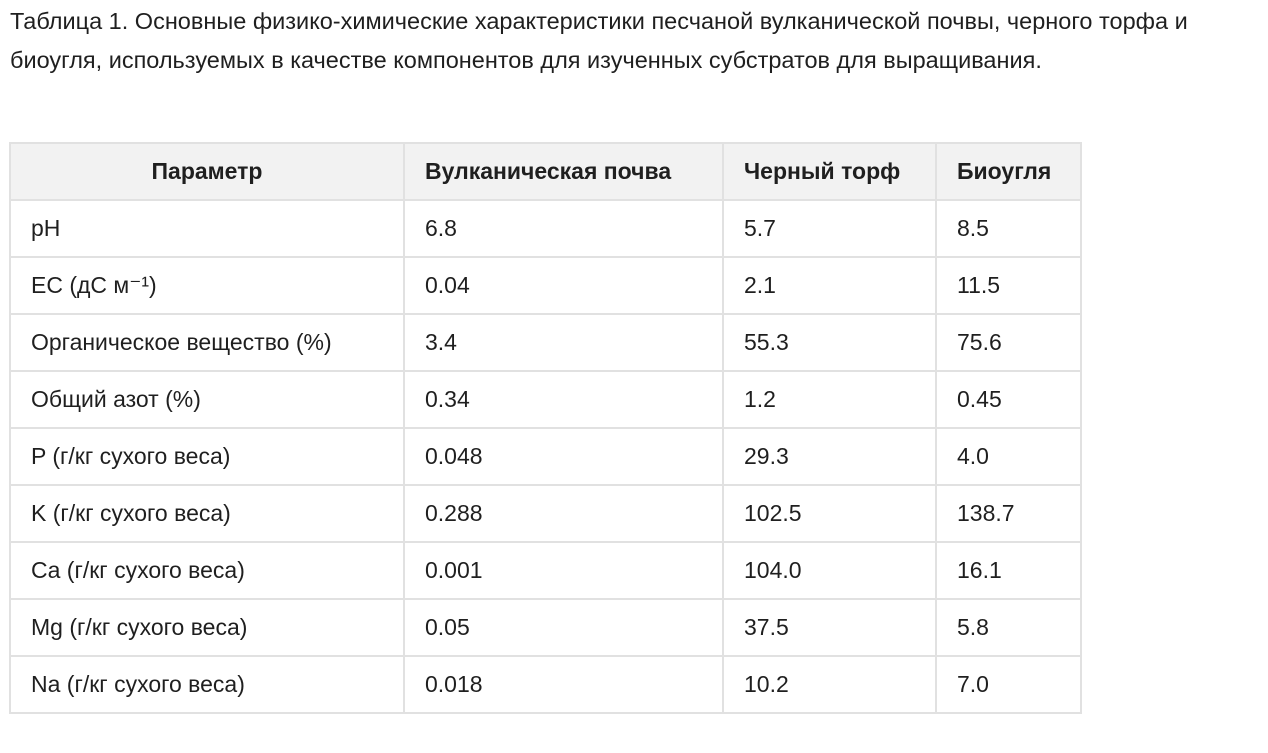 This screenshot has height=753, width=1268. Describe the element at coordinates (829, 456) in the screenshot. I see `cell-black-peat: 29.3` at that location.